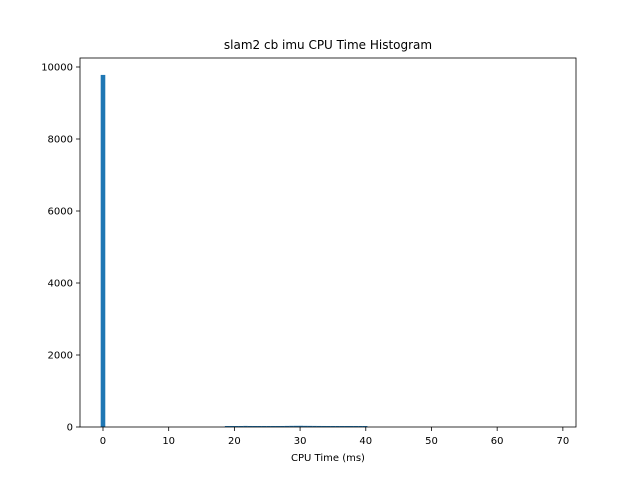 The image size is (640, 480). Describe the element at coordinates (562, 441) in the screenshot. I see `x-tick-label: 70` at that location.